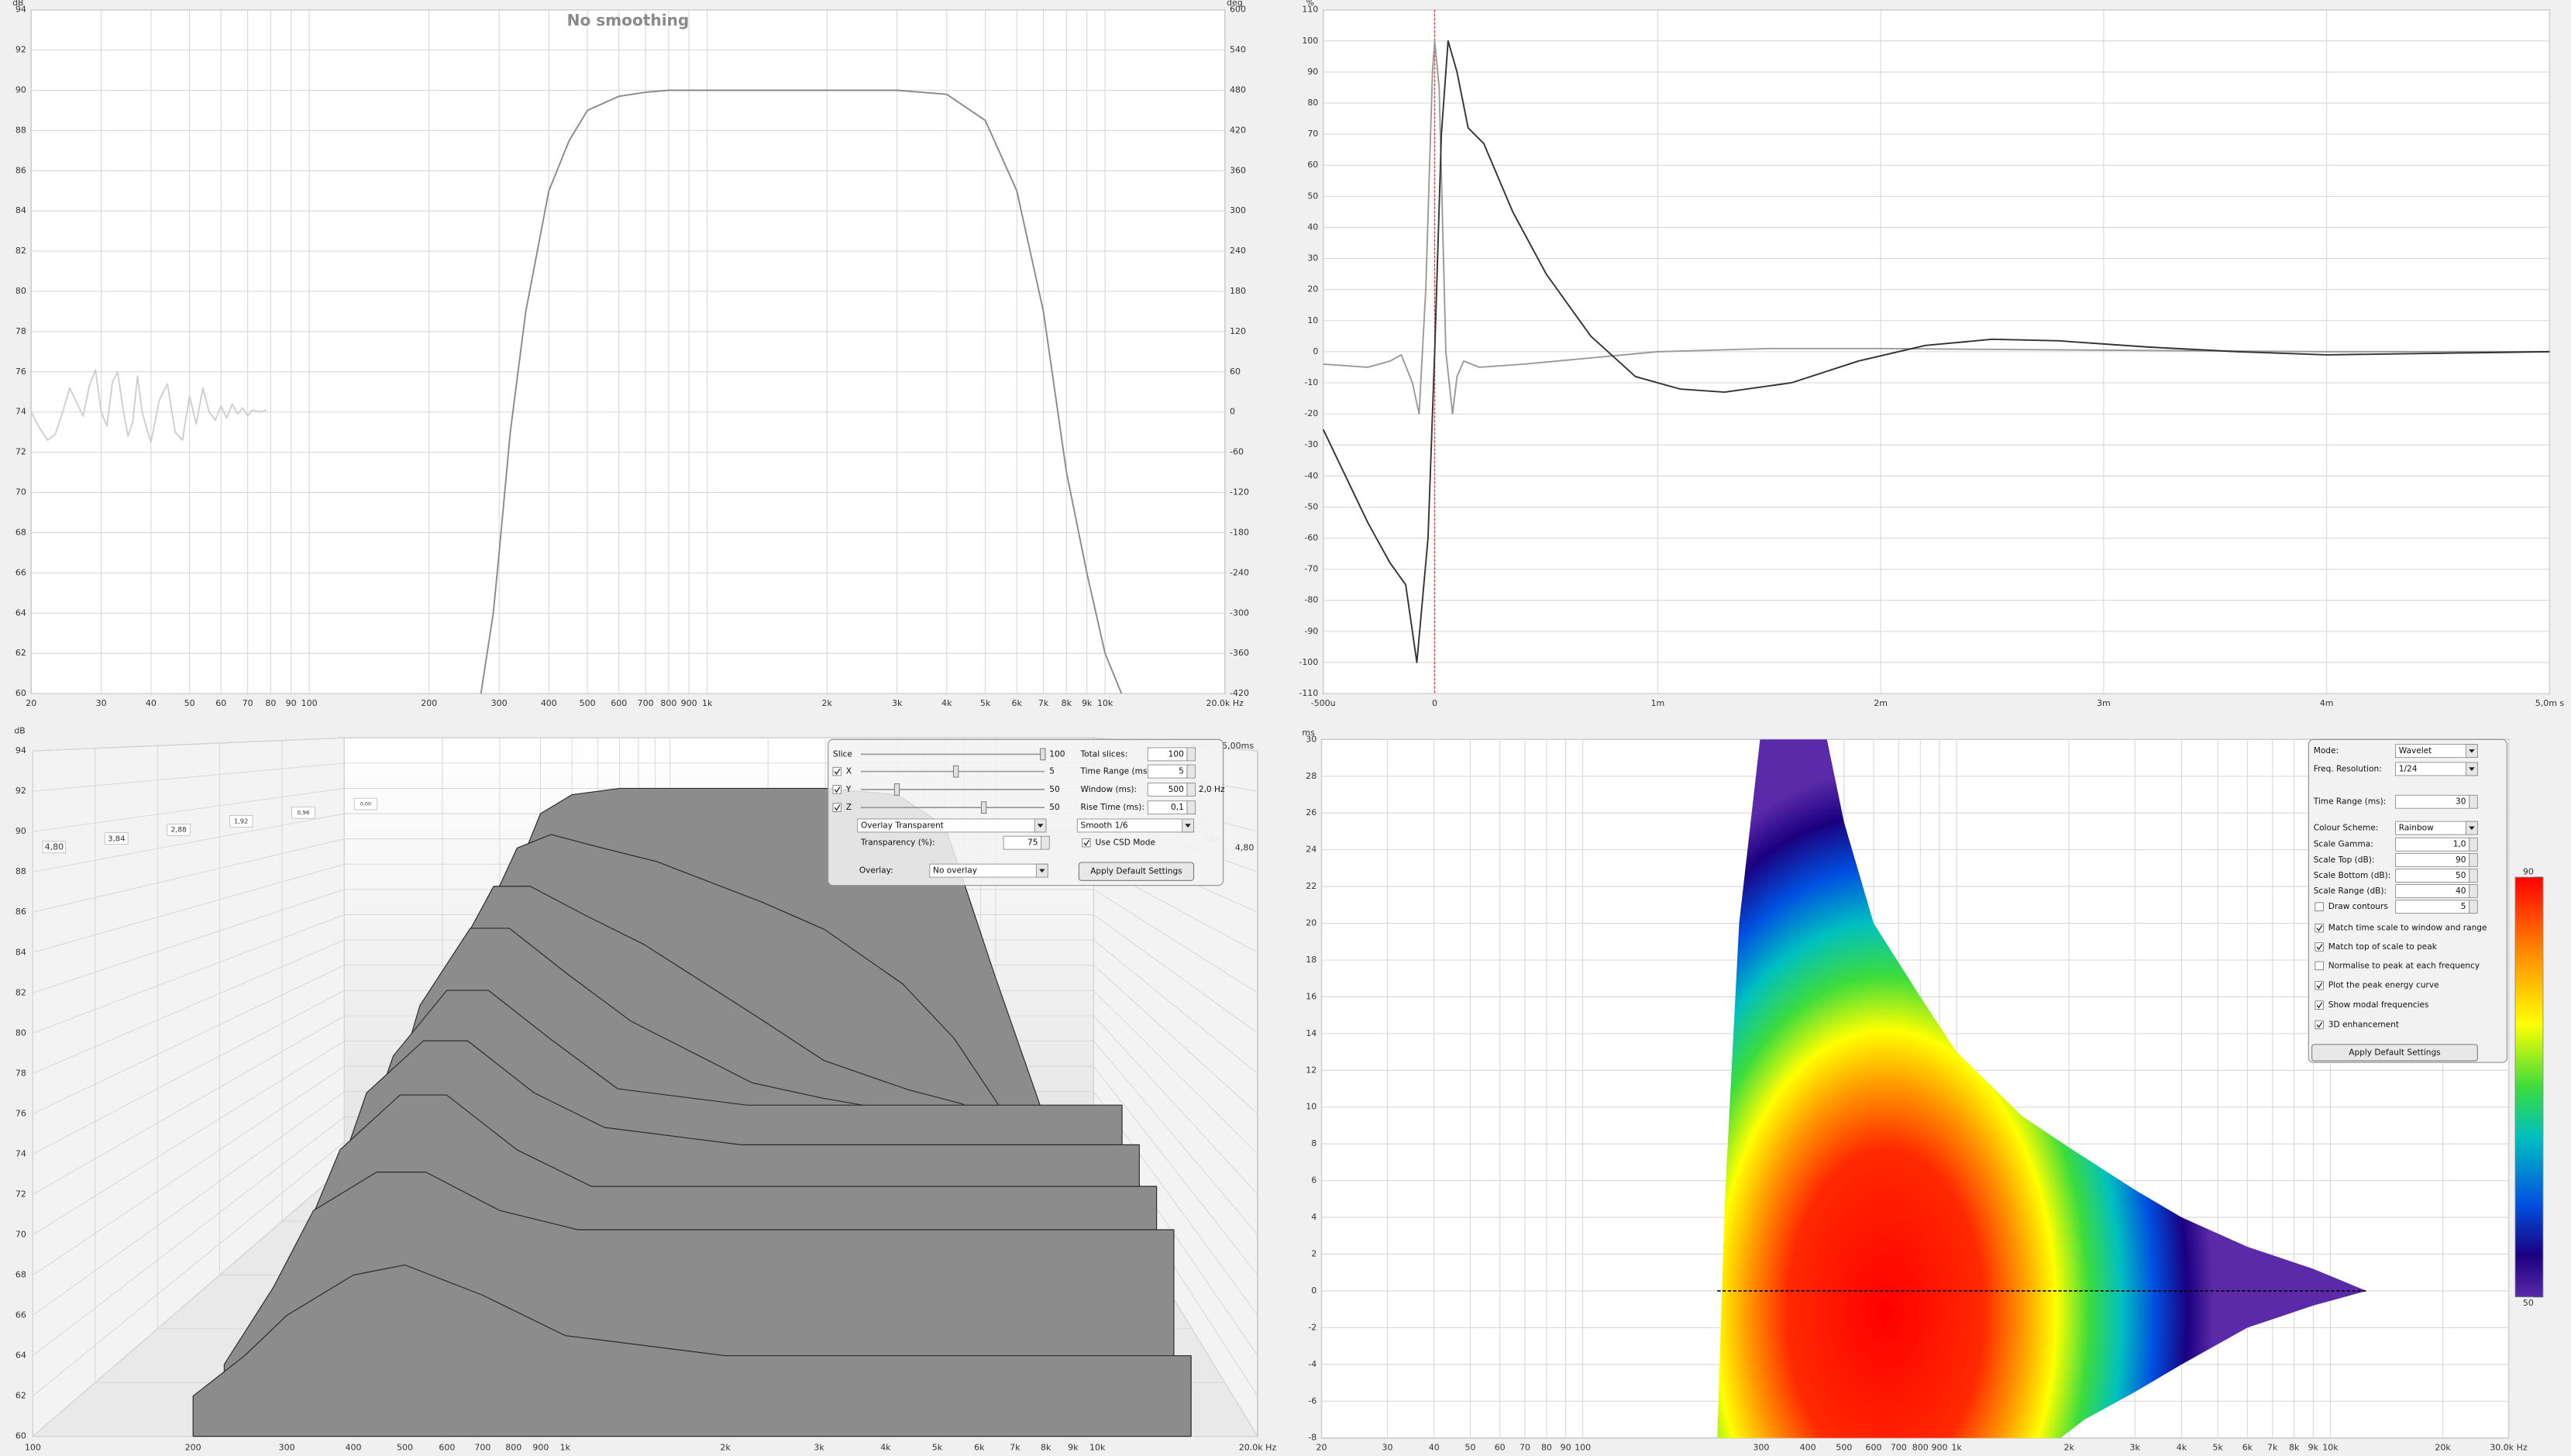  Describe the element at coordinates (2528, 872) in the screenshot. I see `colour-bar-label: 90` at that location.